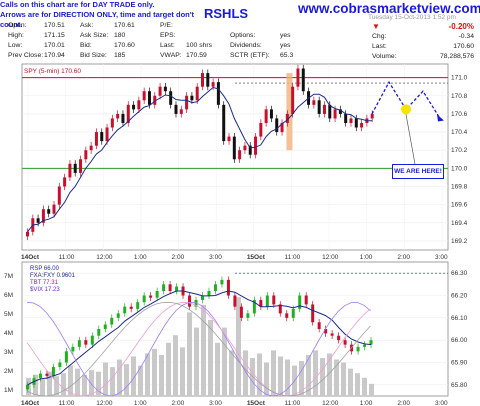  Describe the element at coordinates (330, 257) in the screenshot. I see `price-x-tick: 12:00` at that location.